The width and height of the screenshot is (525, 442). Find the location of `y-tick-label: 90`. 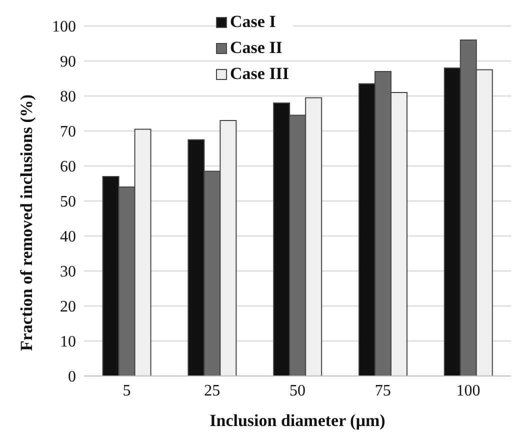

y-tick-label: 90 is located at coordinates (68, 62).